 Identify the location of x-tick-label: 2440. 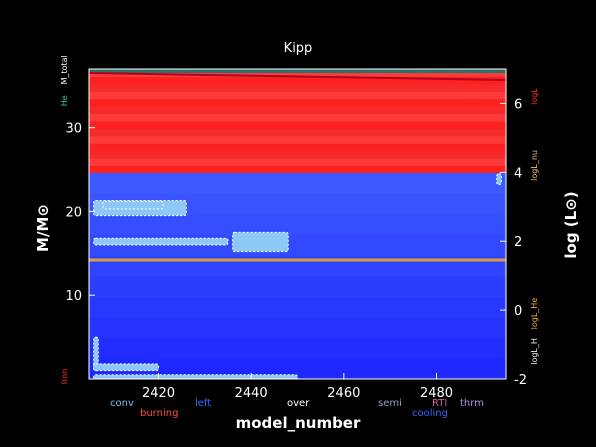
(251, 393).